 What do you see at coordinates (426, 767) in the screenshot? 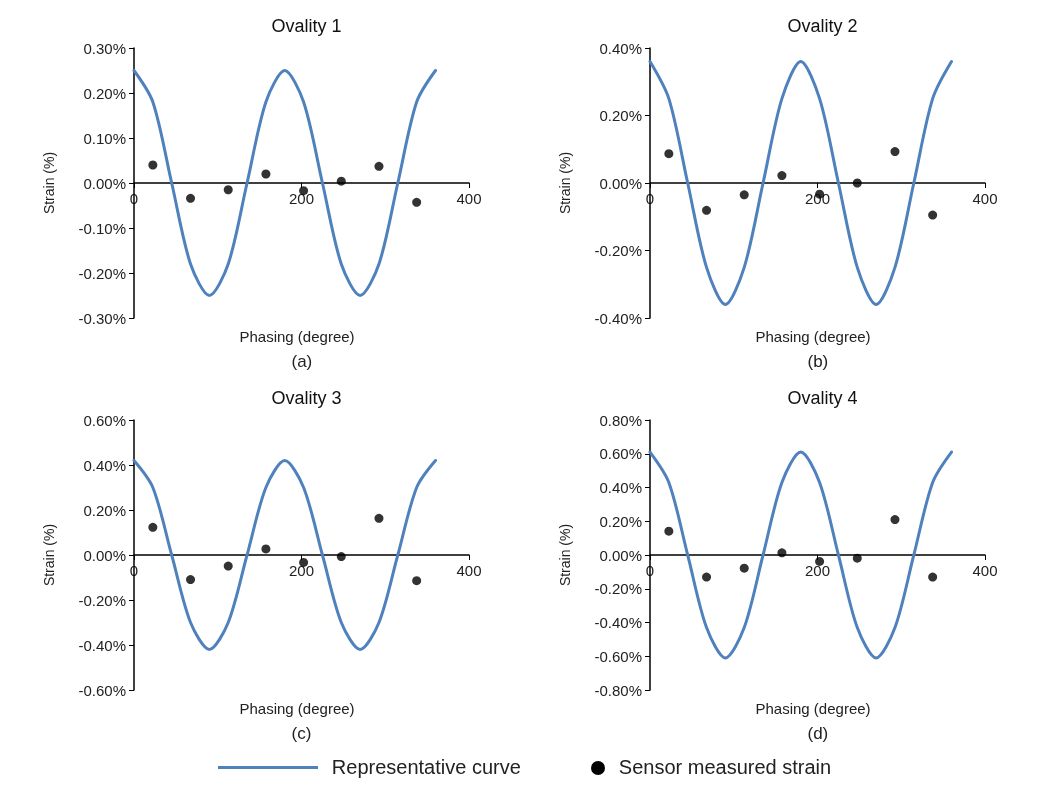
I see `legend-label: Representative curve` at bounding box center [426, 767].